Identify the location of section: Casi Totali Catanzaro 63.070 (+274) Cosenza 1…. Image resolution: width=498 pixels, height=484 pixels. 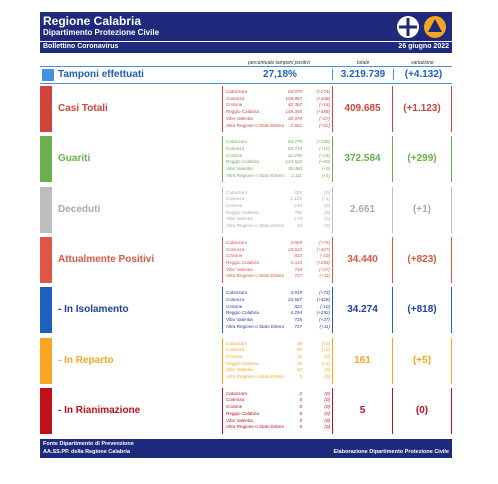
(246, 109).